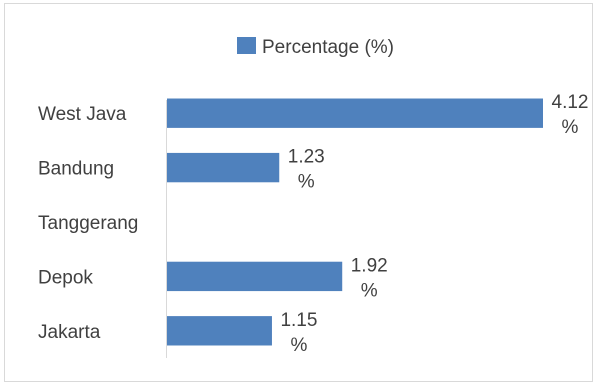  What do you see at coordinates (570, 115) in the screenshot?
I see `data-label: 4.12%` at bounding box center [570, 115].